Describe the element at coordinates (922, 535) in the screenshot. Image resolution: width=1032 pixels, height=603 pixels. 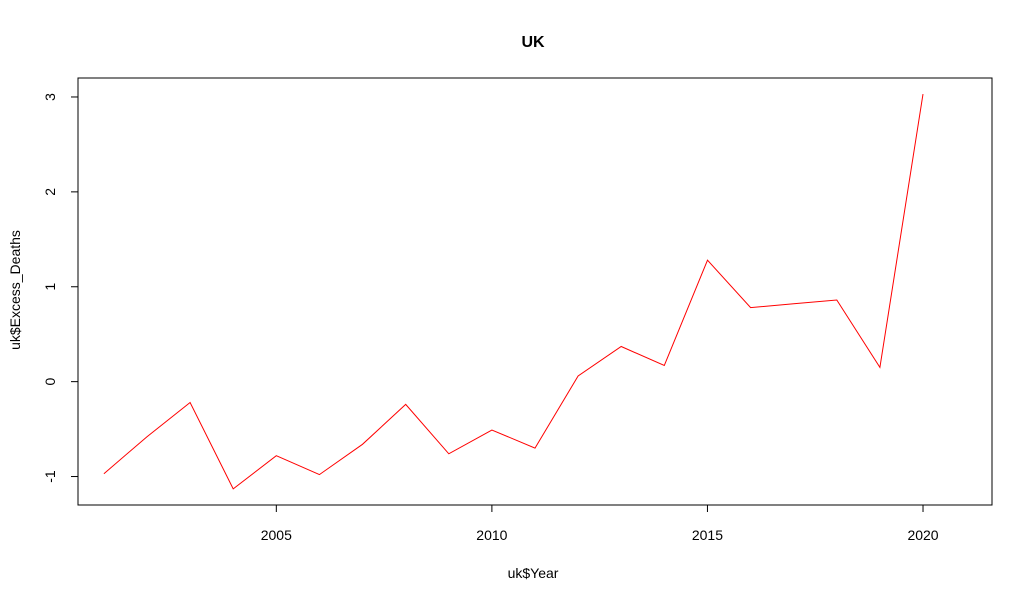
I see `x-tick-label: 2020` at that location.